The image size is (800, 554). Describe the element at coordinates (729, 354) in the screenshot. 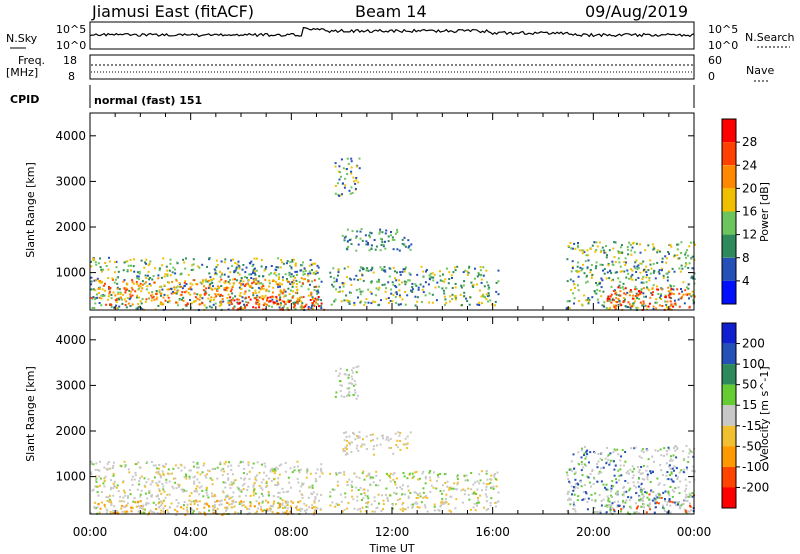

I see `colorbar-segment` at that location.